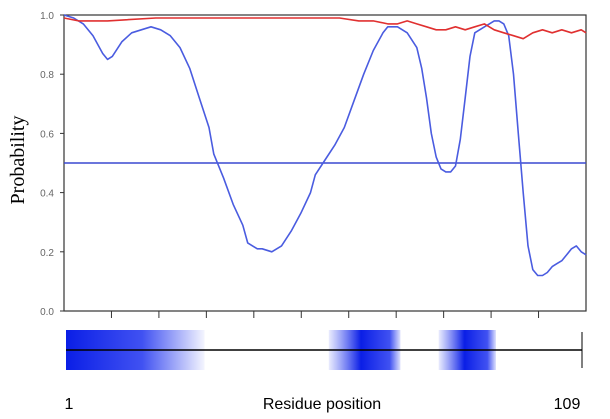 This screenshot has height=419, width=610. Describe the element at coordinates (325, 28) in the screenshot. I see `series-line-red` at that location.